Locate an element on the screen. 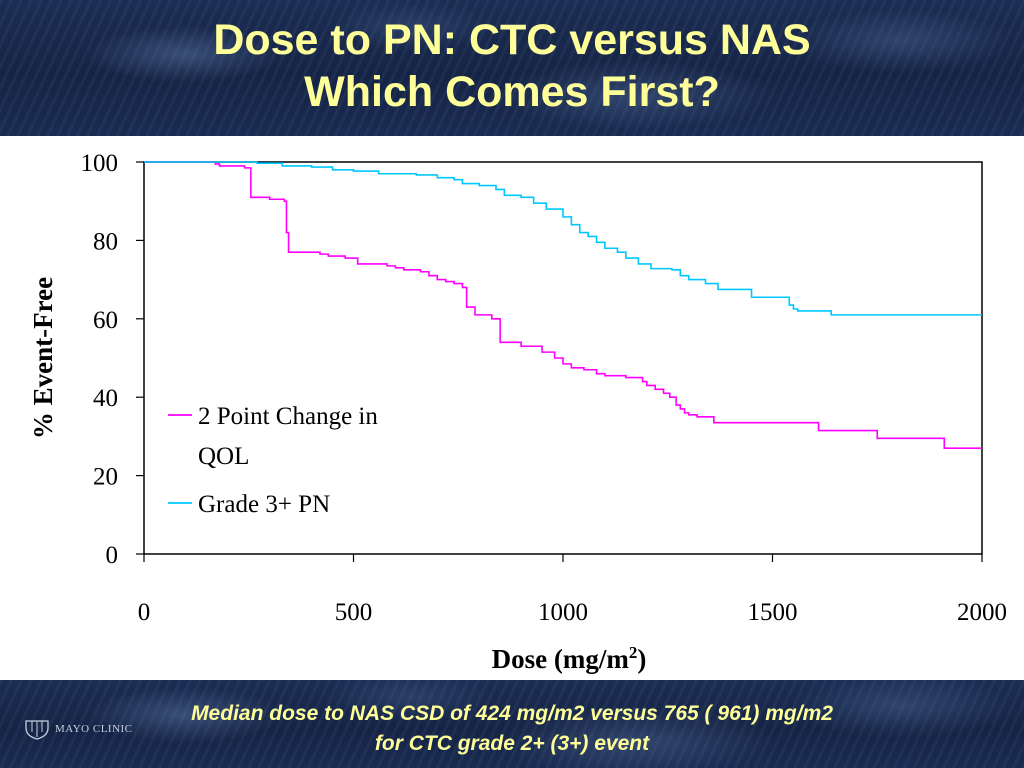  footer-band is located at coordinates (512, 724).